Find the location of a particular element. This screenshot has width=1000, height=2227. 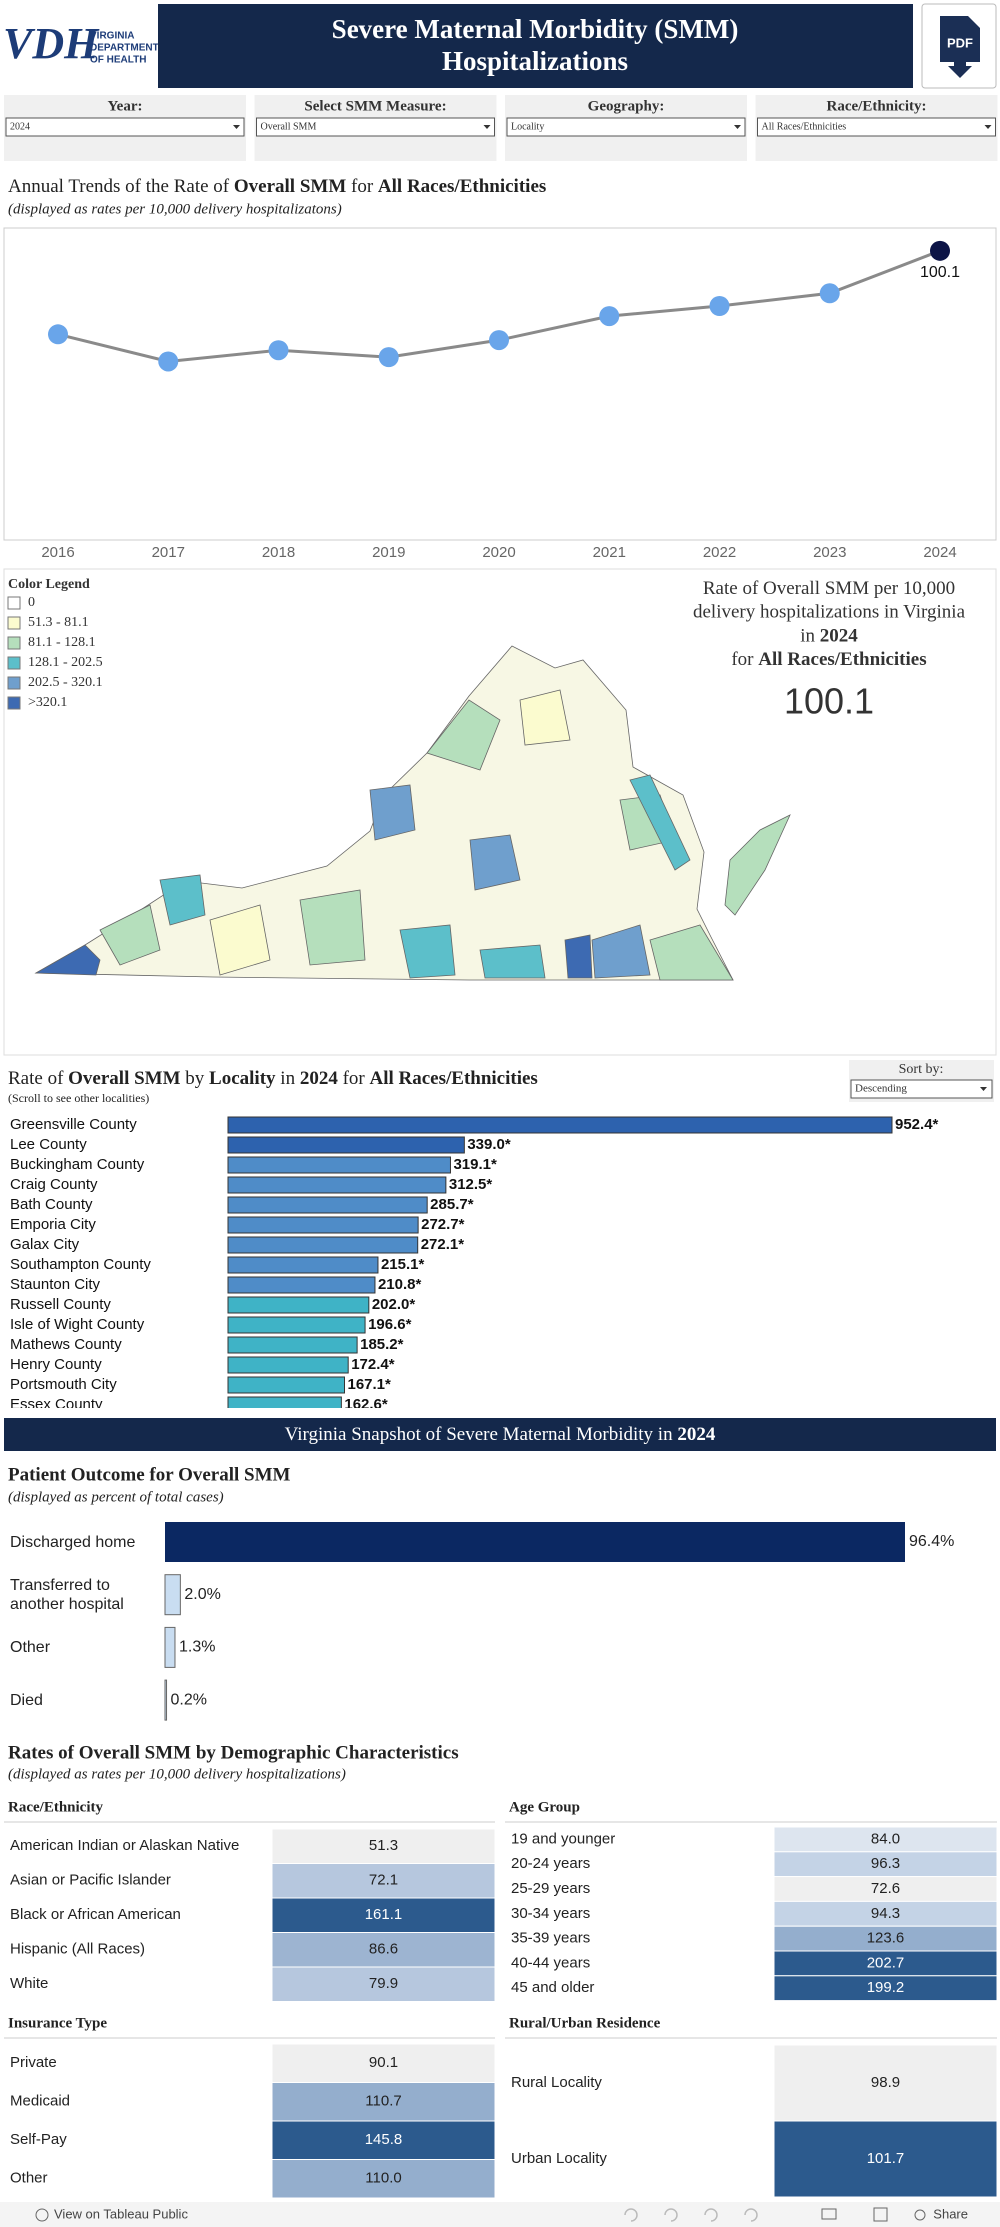

x-tick-label: 2024 is located at coordinates (939, 552).